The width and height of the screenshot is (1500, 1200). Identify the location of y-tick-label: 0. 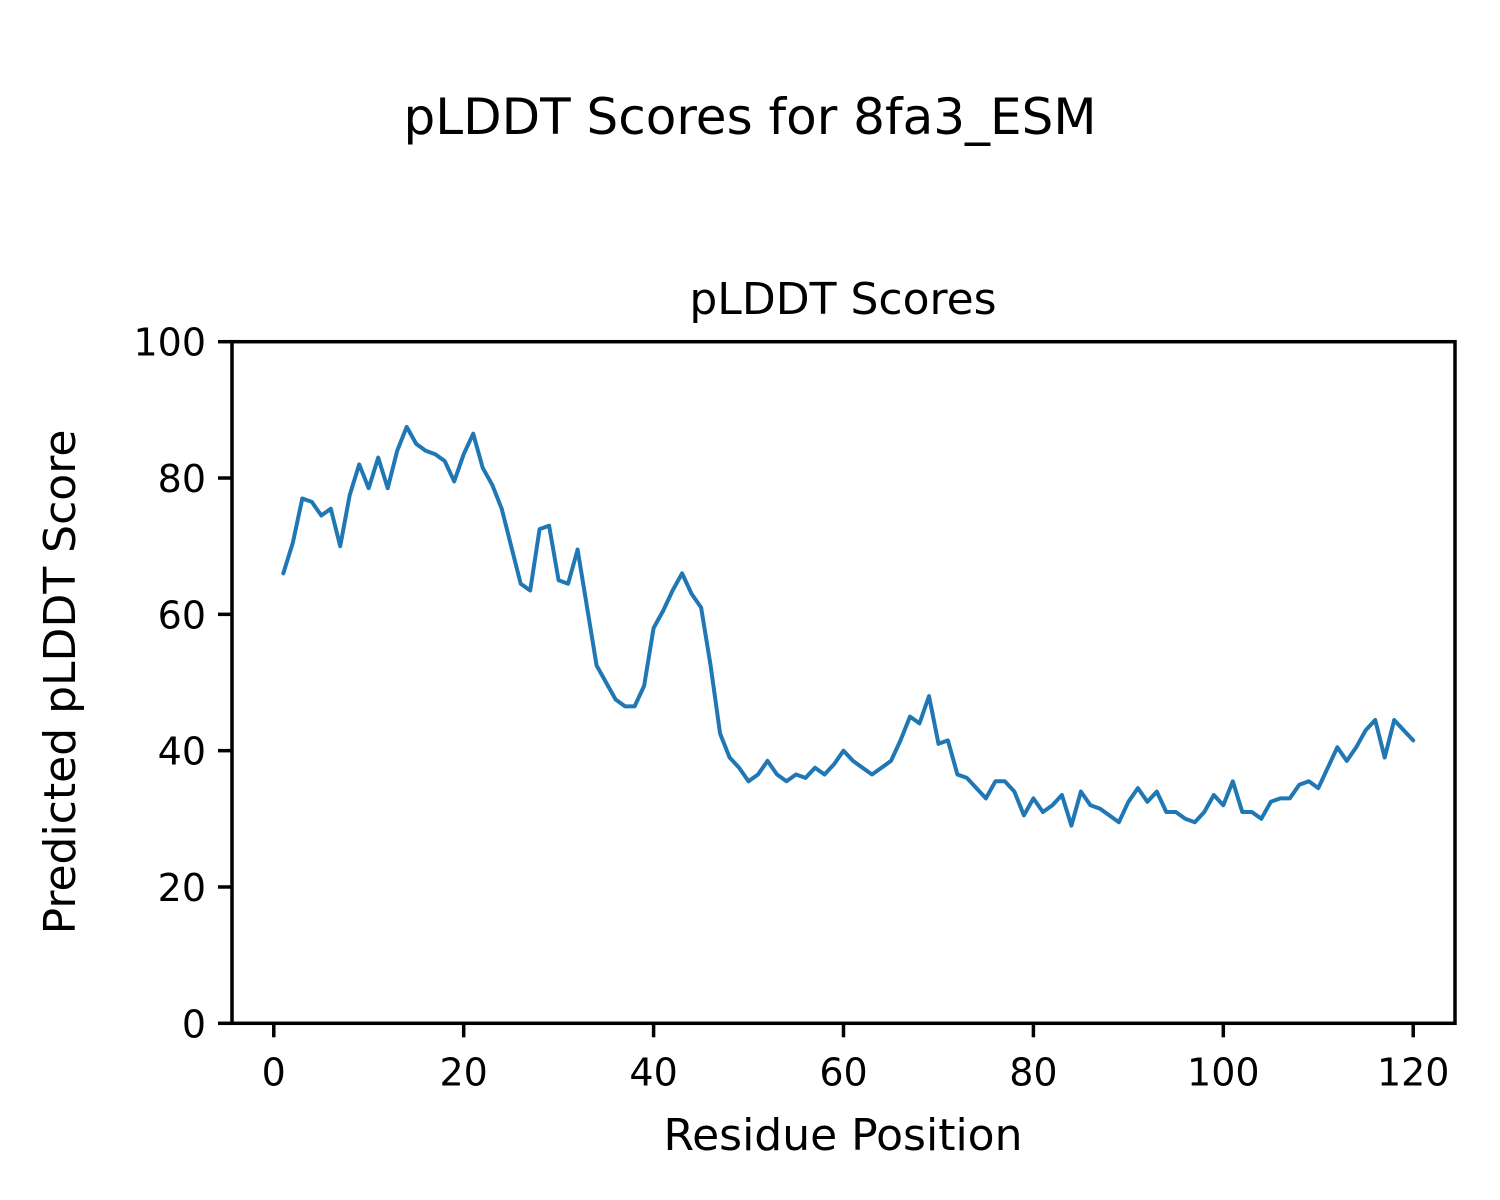
(194, 1024).